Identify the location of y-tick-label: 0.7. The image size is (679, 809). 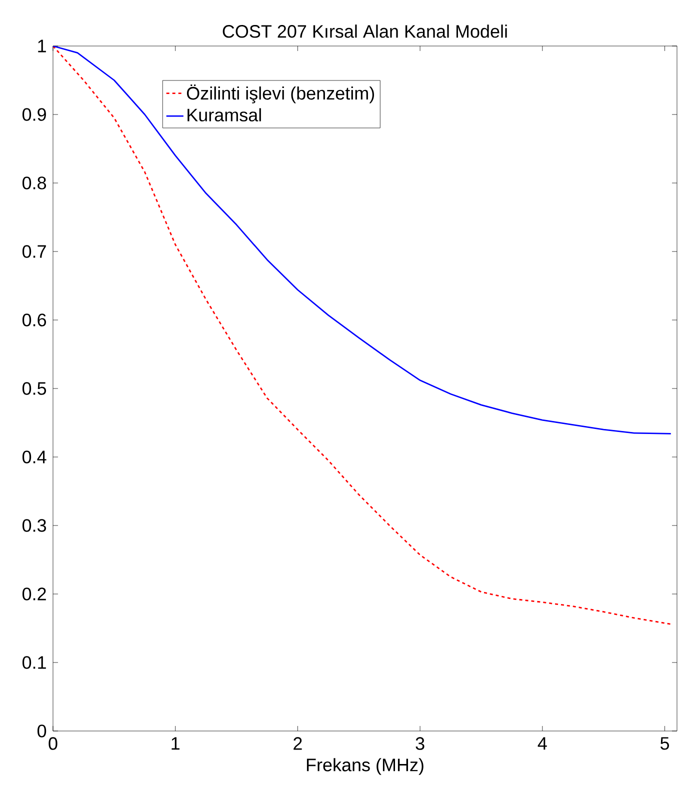
(34, 251).